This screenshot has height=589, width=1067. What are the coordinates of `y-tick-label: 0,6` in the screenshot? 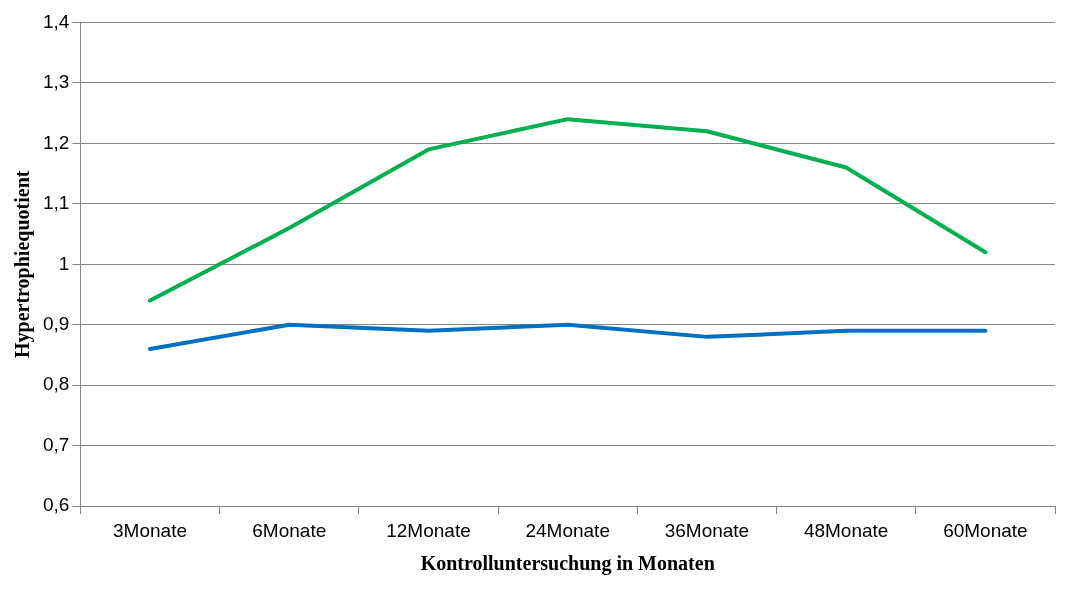 It's located at (56, 505).